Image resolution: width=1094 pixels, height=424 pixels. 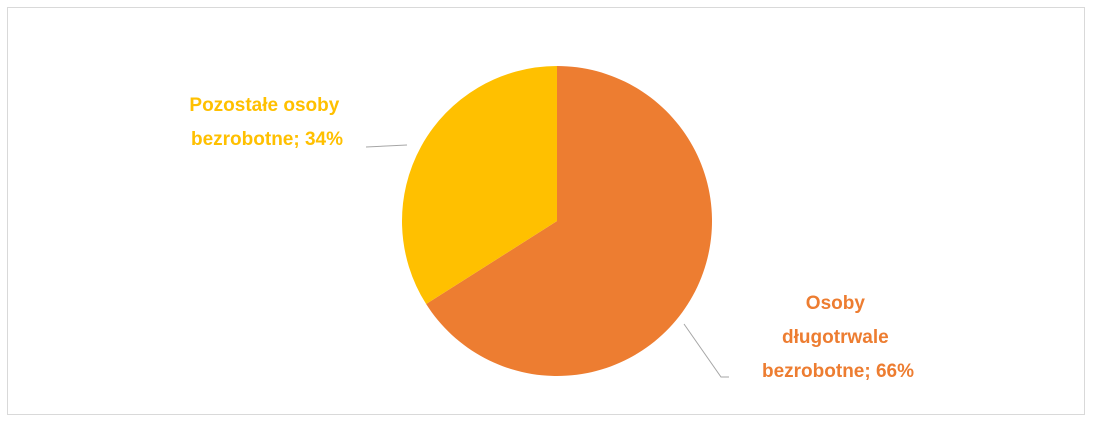 I want to click on data-label-slice-2-line-1: Pozostałe osoby, so click(x=264, y=105).